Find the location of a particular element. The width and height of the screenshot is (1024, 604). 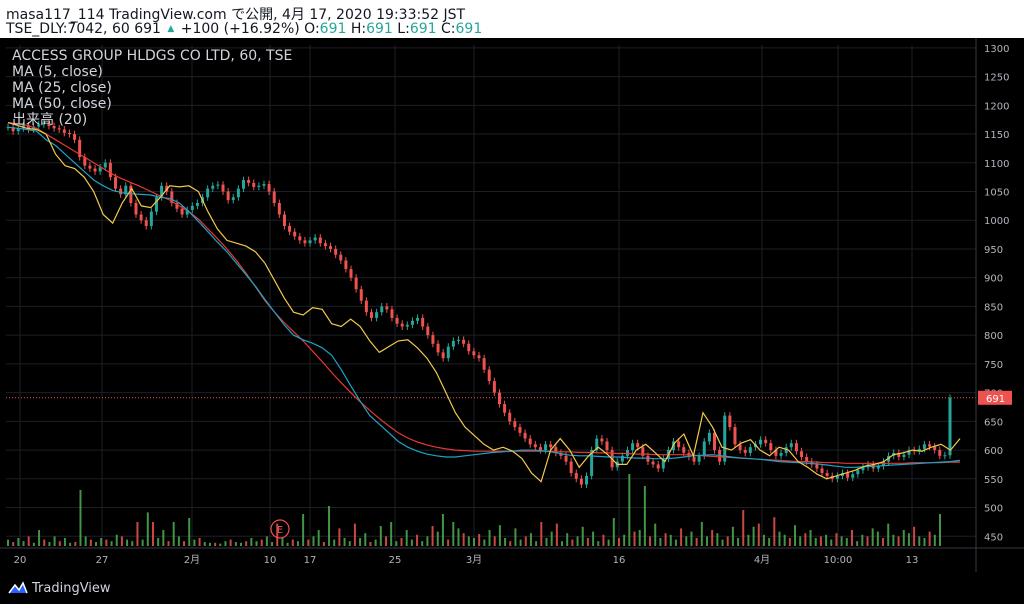

price-tick-label: 1100 is located at coordinates (996, 164).